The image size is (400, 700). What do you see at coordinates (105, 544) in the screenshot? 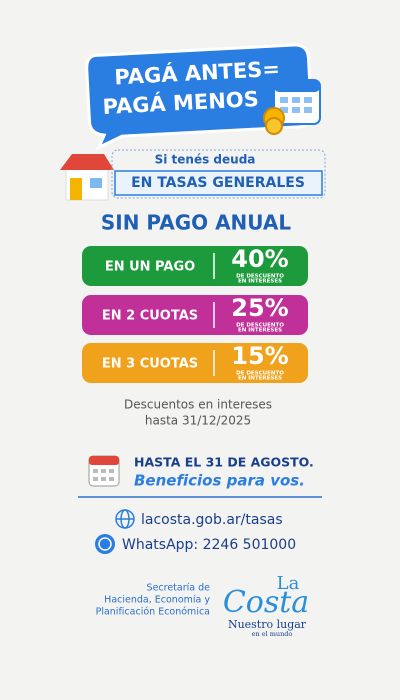
I see `whatsapp-icon` at bounding box center [105, 544].